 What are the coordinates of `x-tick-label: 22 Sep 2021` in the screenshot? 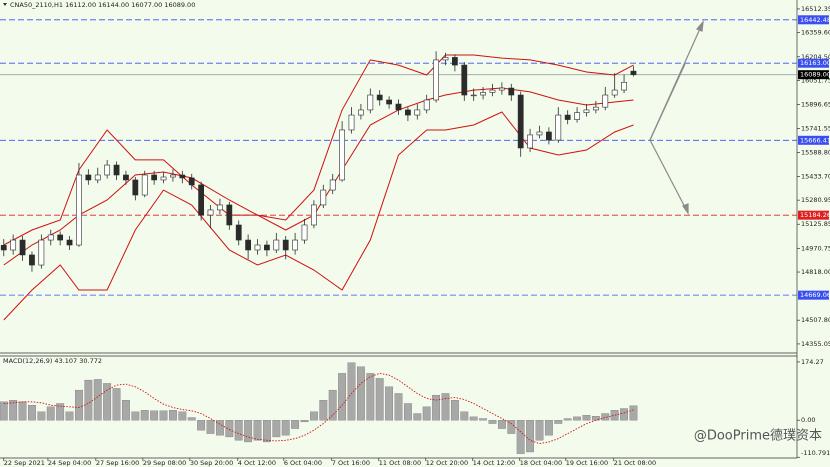 It's located at (24, 463).